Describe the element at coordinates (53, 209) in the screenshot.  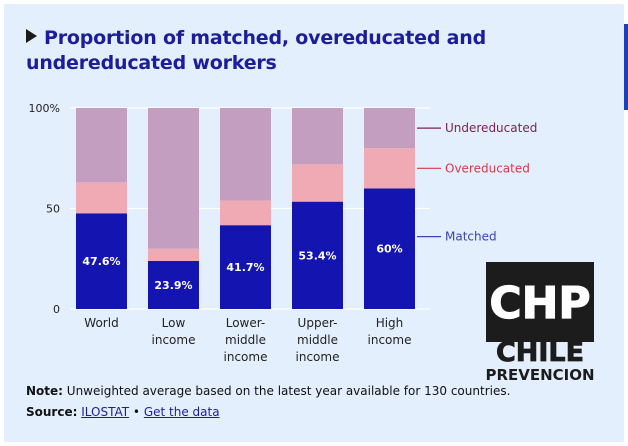
I see `y-tick-label: 50` at that location.